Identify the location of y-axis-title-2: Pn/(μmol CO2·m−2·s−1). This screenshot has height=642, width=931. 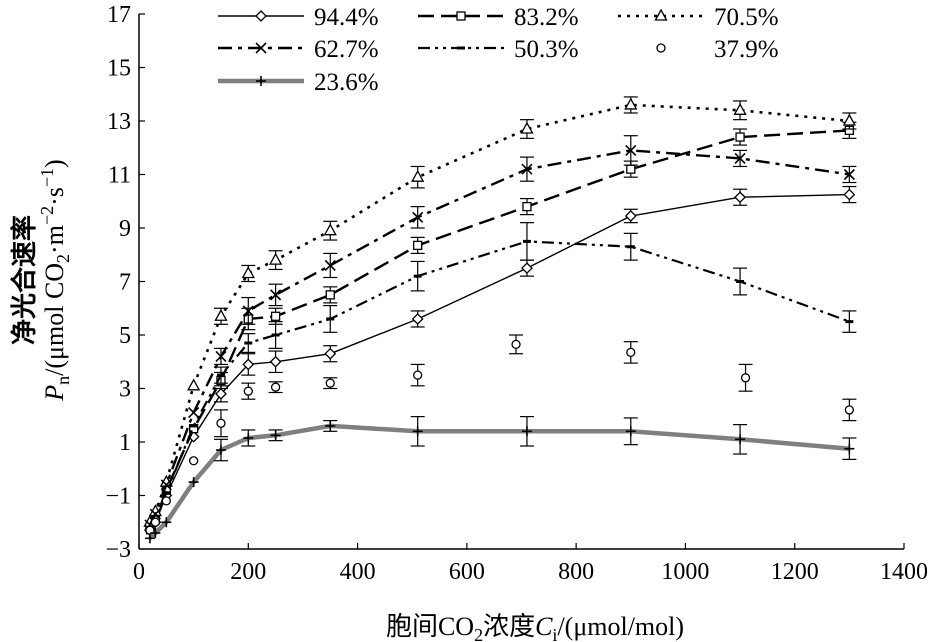
(55, 280).